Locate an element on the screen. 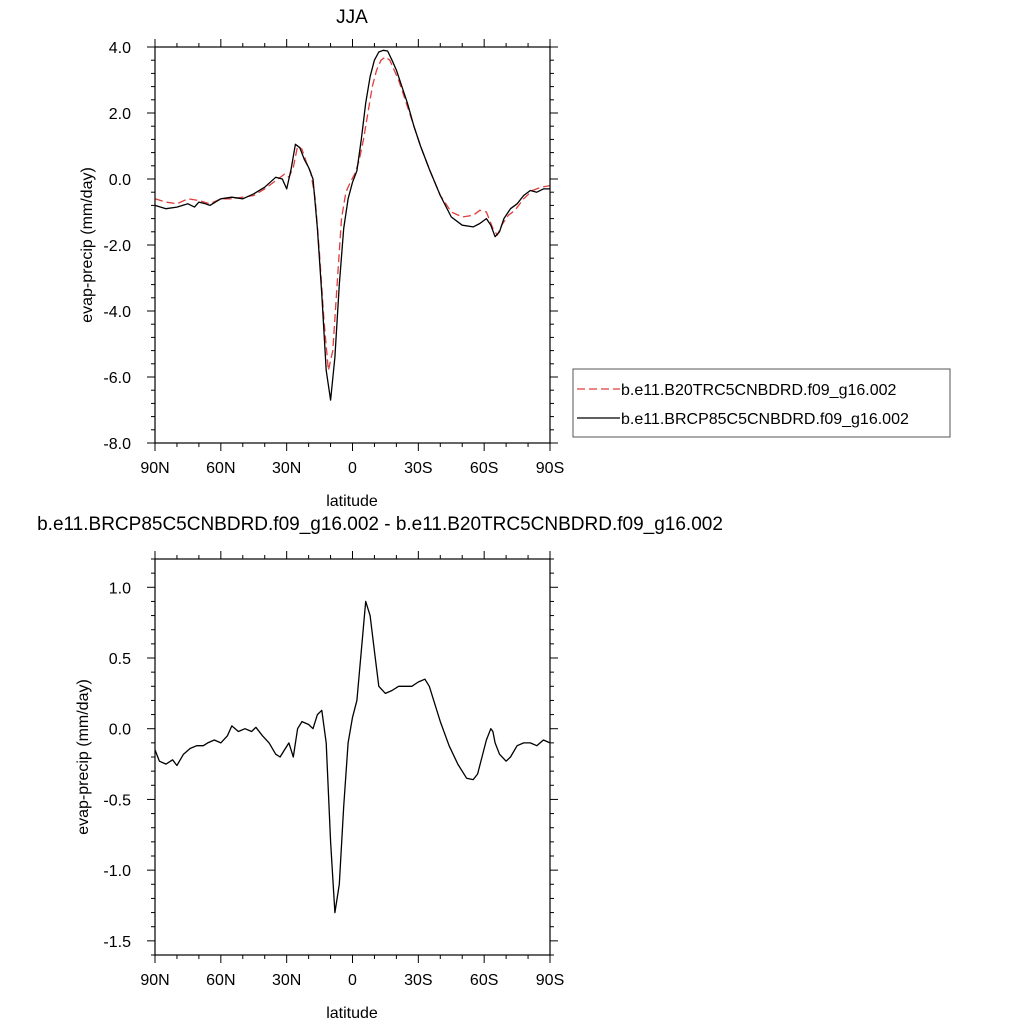 The image size is (1024, 1024). y-tick-label: 4.0 is located at coordinates (120, 48).